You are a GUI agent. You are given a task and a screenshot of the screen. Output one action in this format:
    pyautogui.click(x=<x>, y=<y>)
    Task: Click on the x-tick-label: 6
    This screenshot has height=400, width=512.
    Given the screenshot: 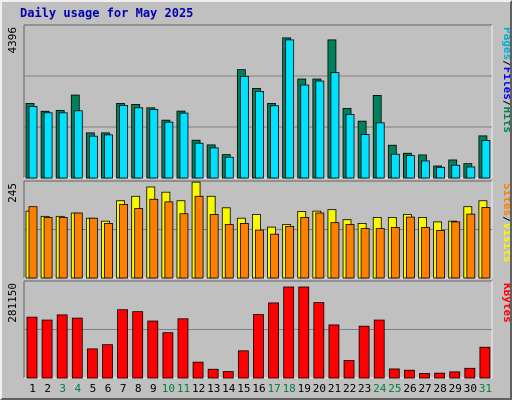 What is the action you would take?
    pyautogui.click(x=108, y=388)
    